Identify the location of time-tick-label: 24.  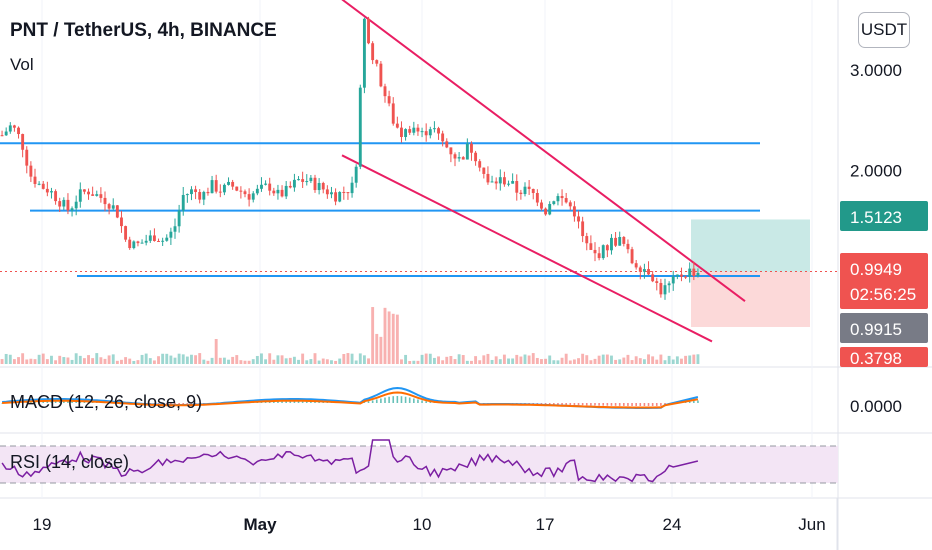
(672, 524).